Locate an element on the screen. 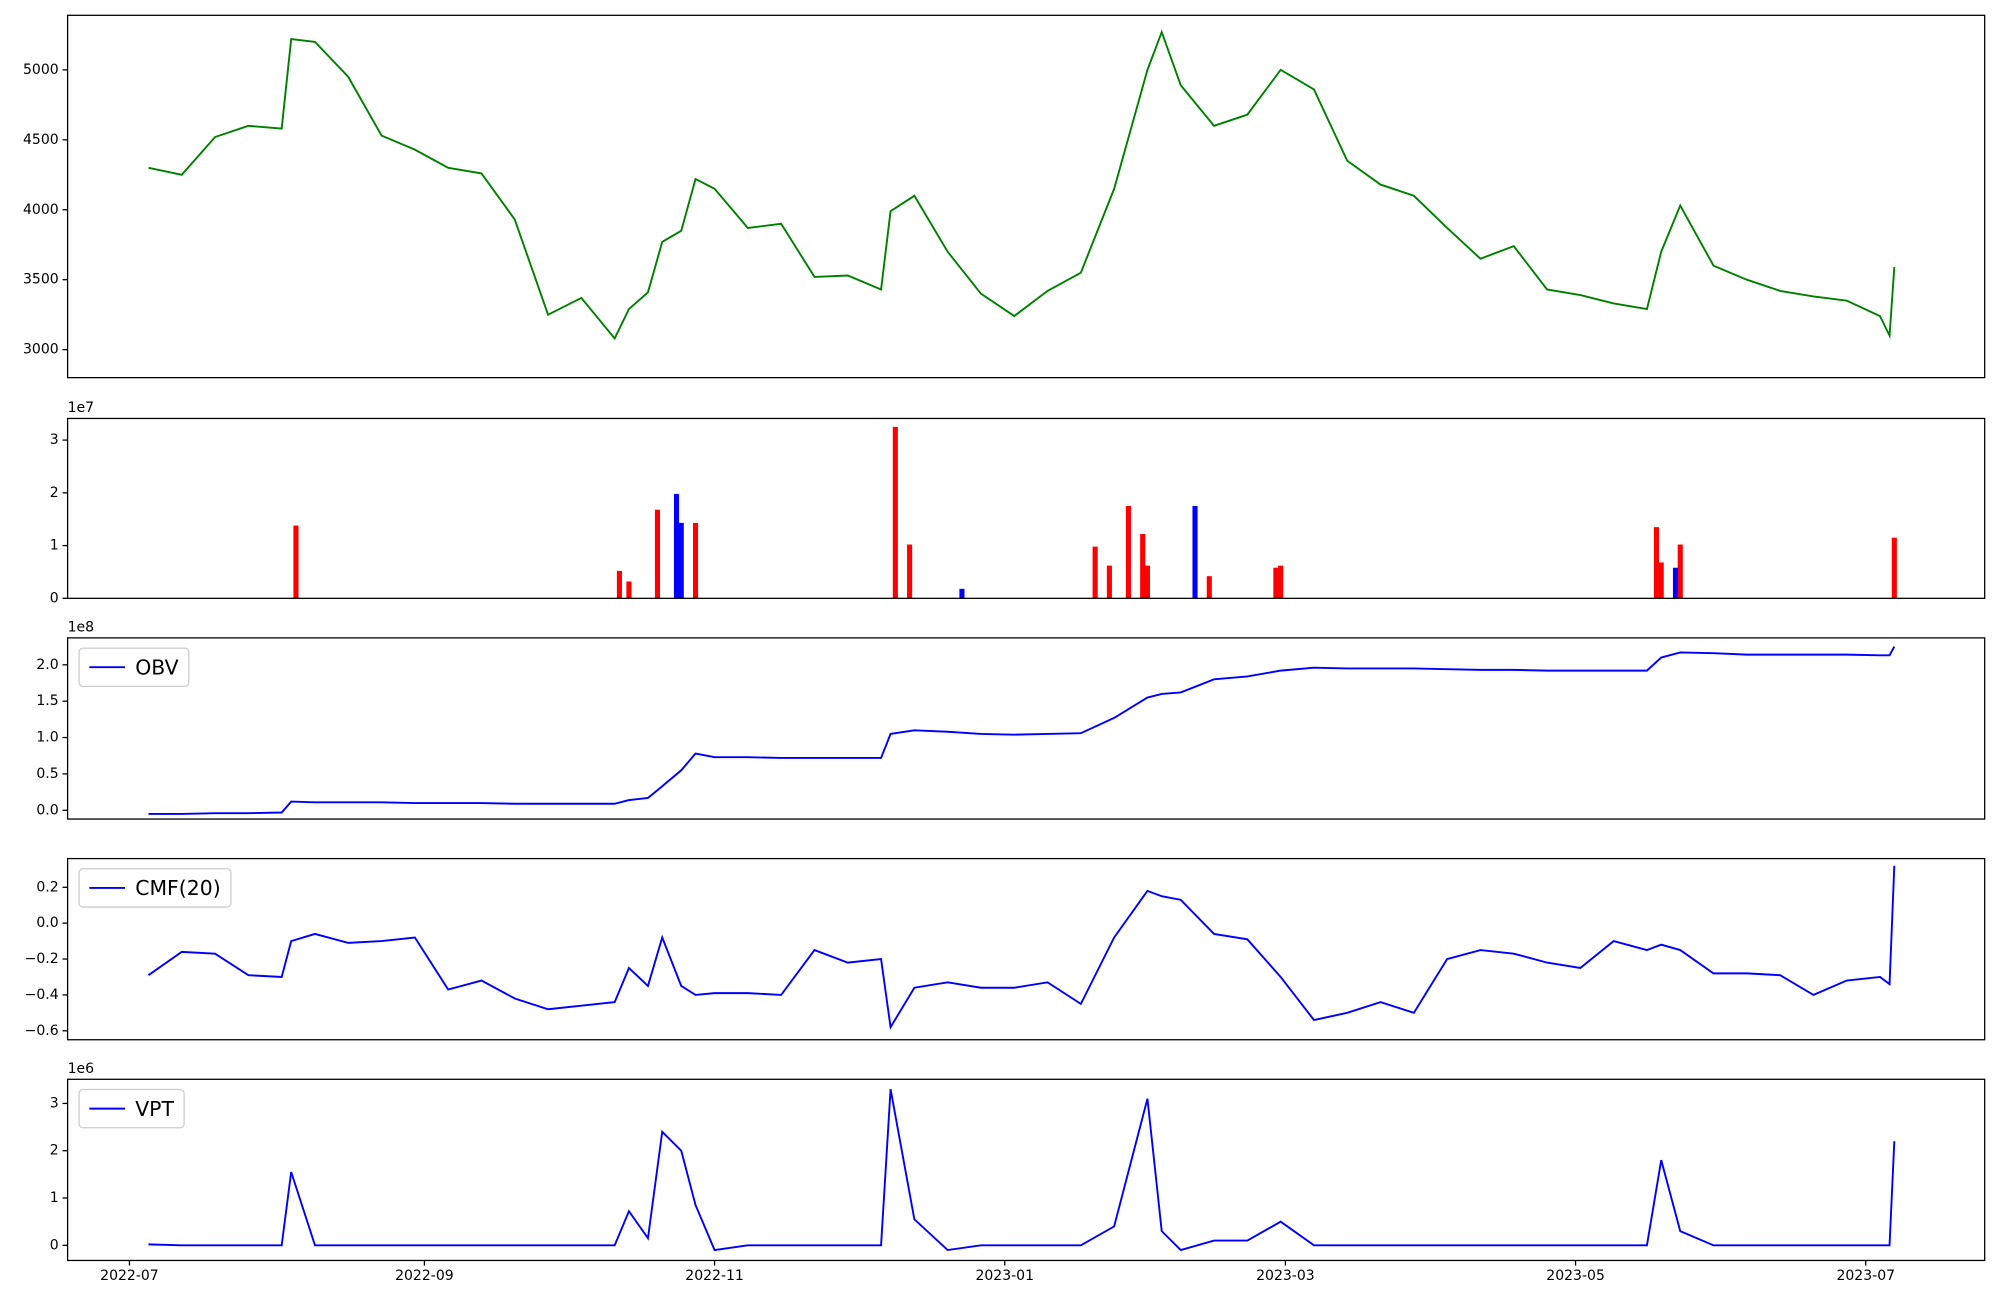  legend: VPT is located at coordinates (131, 1108).